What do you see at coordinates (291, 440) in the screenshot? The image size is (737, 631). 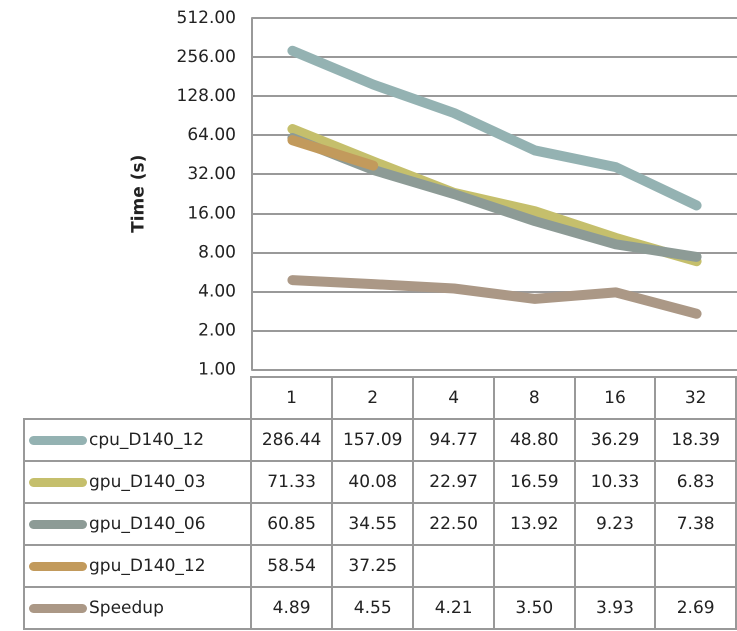 I see `data-label: 286.44` at bounding box center [291, 440].